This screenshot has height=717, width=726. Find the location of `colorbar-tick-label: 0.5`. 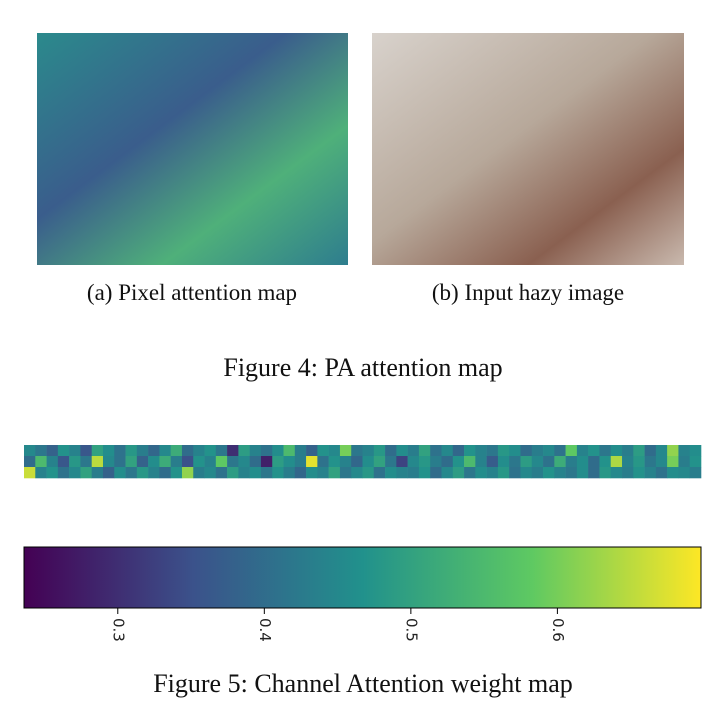

colorbar-tick-label: 0.5 is located at coordinates (411, 630).